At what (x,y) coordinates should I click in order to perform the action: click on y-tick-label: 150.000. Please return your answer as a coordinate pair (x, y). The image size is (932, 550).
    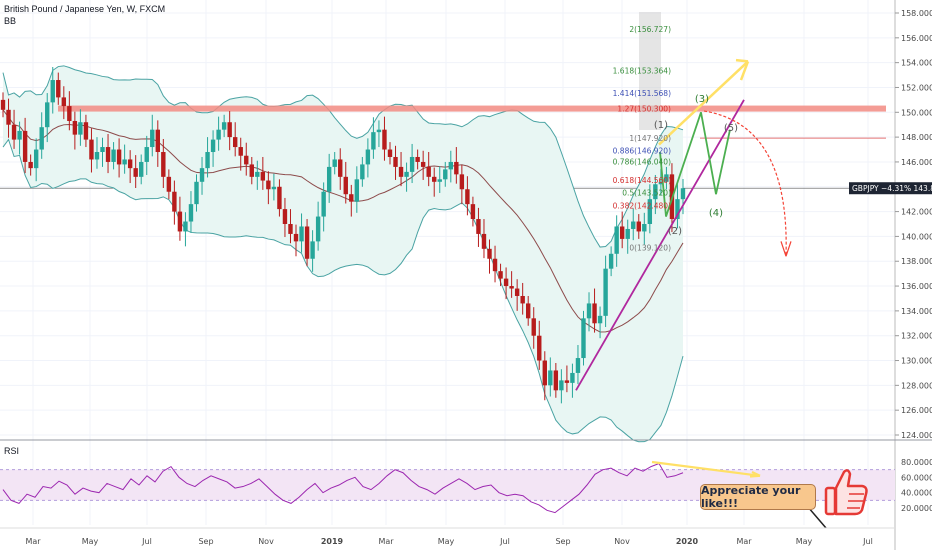
    Looking at the image, I should click on (916, 112).